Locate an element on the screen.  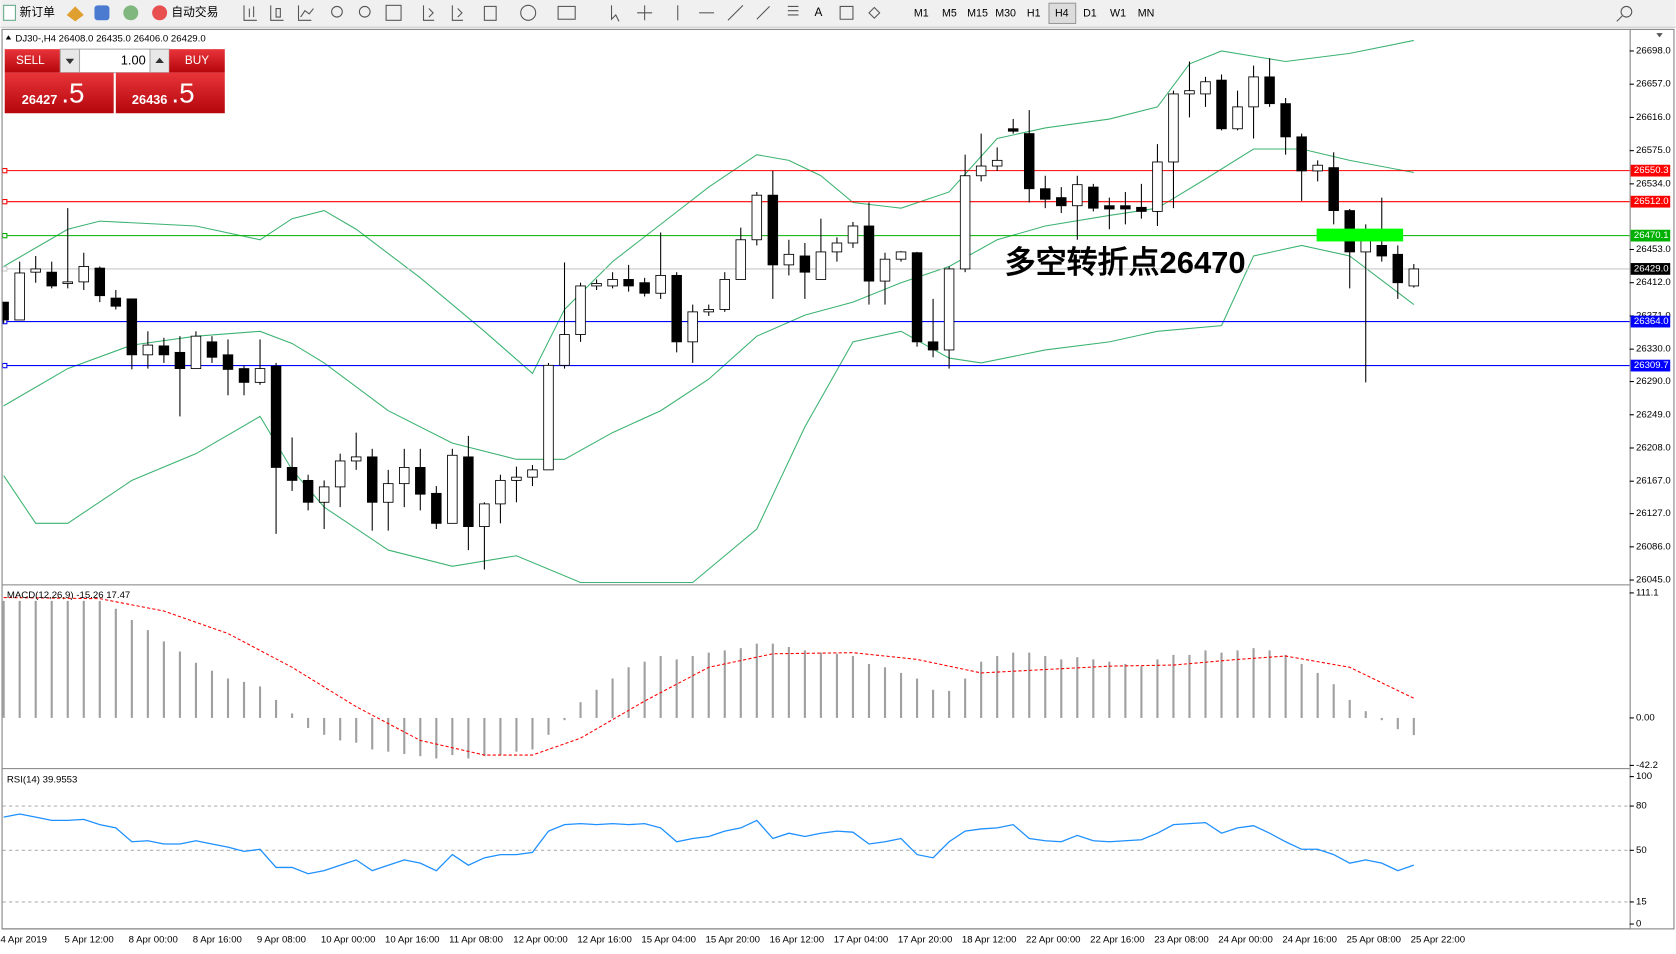
sell-label: SELL is located at coordinates (30, 60).